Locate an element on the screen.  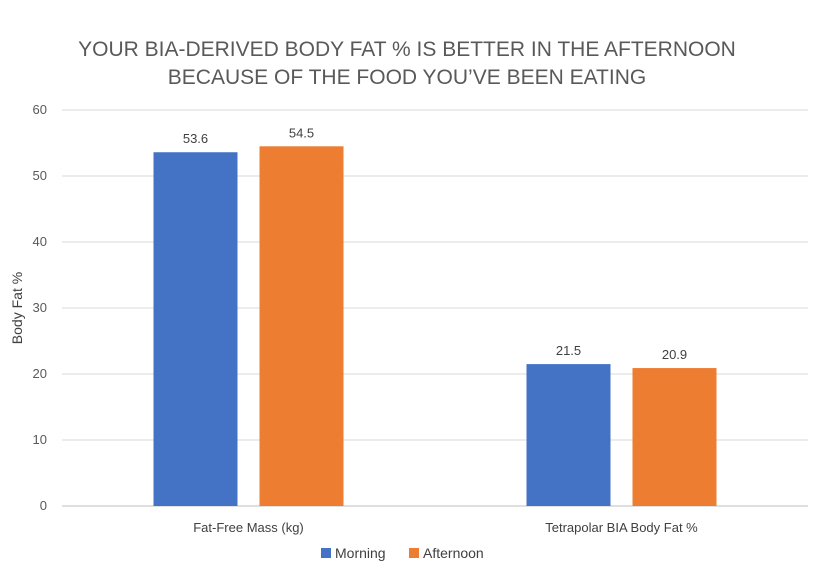
data-label: 20.9 is located at coordinates (674, 354).